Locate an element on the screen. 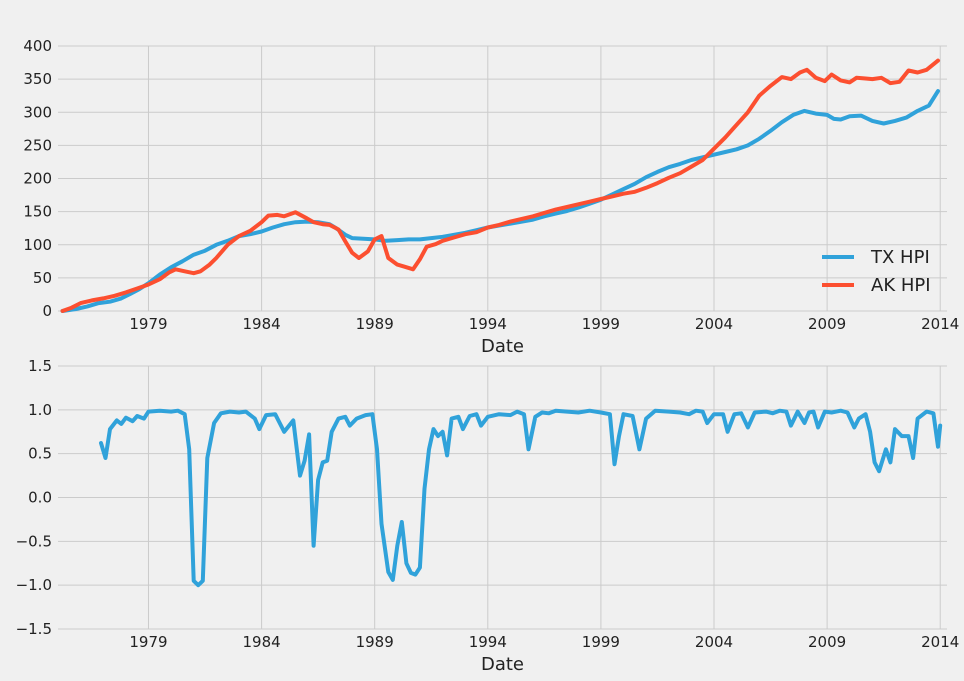  y-tick-label: −1.5 is located at coordinates (34, 629).